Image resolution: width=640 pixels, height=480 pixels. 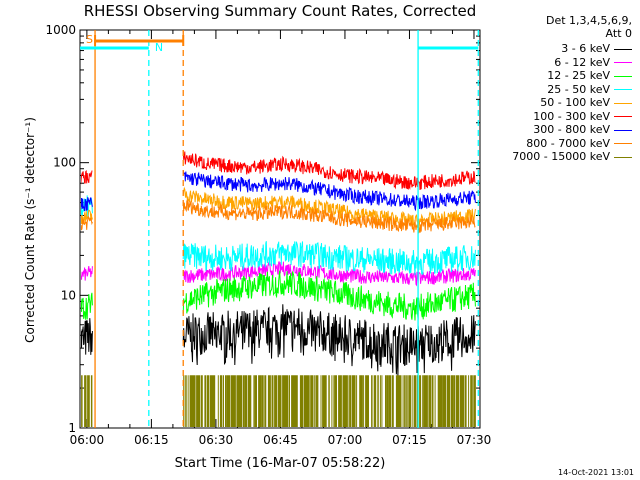 I want to click on legend-label: 6 - 12 keV, so click(x=582, y=62).